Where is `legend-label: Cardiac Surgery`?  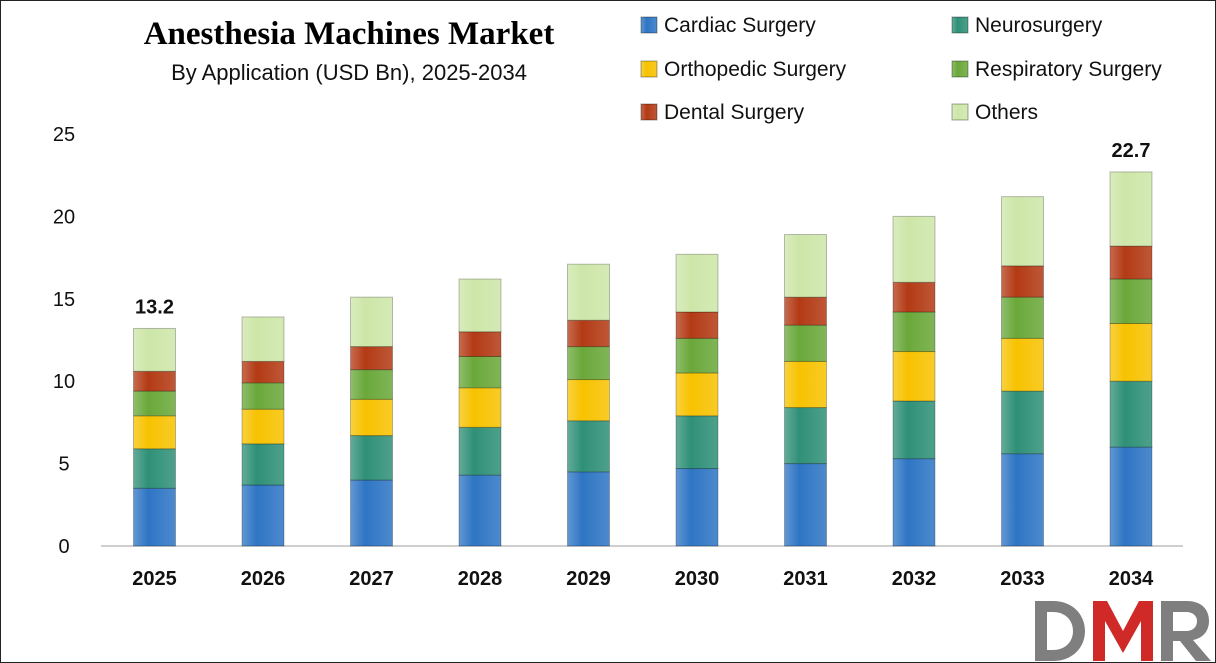 legend-label: Cardiac Surgery is located at coordinates (740, 25).